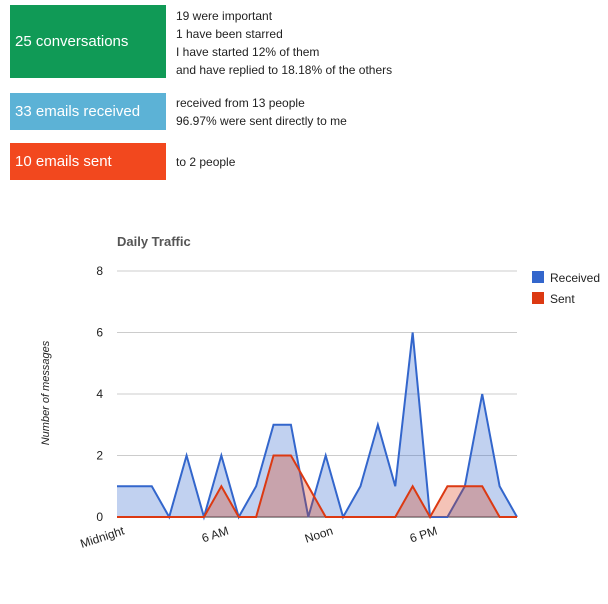 This screenshot has height=604, width=608. Describe the element at coordinates (562, 299) in the screenshot. I see `legend-label-sent: Sent` at that location.